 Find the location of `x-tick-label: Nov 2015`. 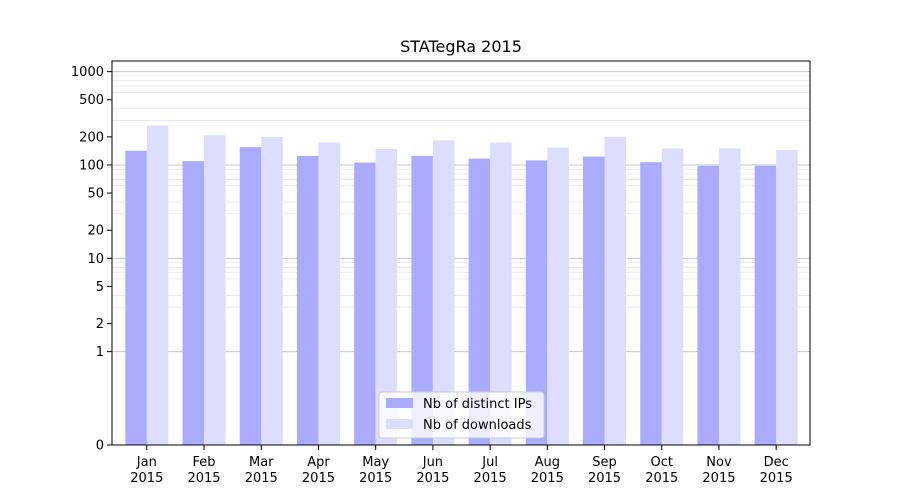

x-tick-label: Nov 2015 is located at coordinates (718, 470).